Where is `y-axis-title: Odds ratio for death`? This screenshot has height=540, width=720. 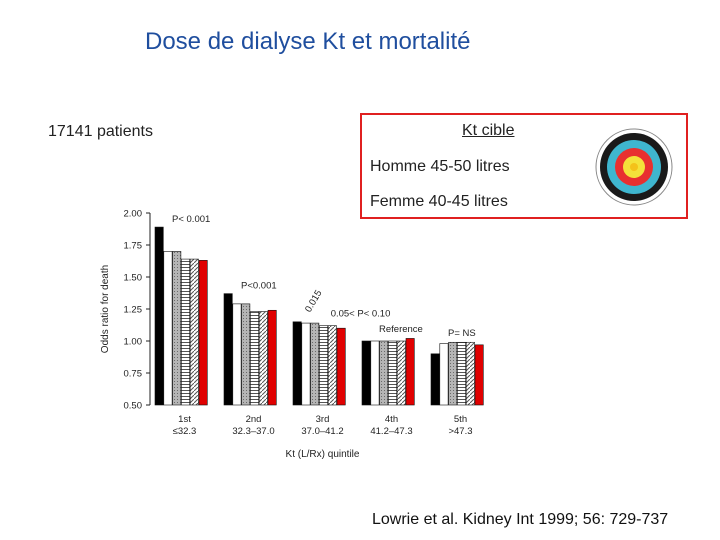 y-axis-title: Odds ratio for death is located at coordinates (105, 309).